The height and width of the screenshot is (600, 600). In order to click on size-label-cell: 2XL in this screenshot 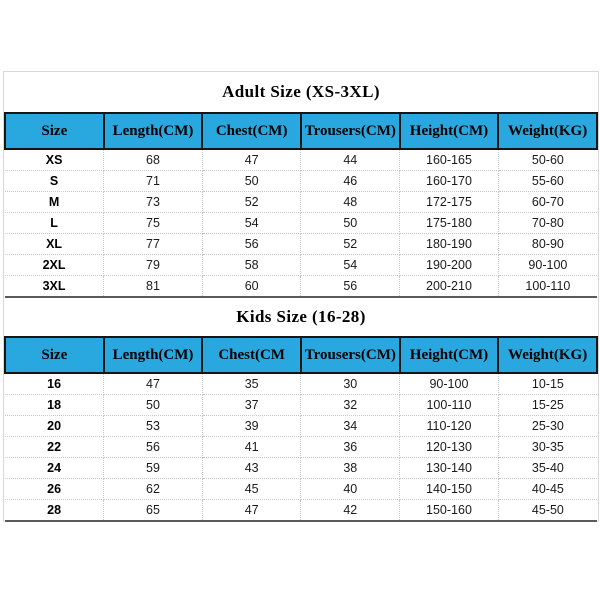, I will do `click(55, 265)`.